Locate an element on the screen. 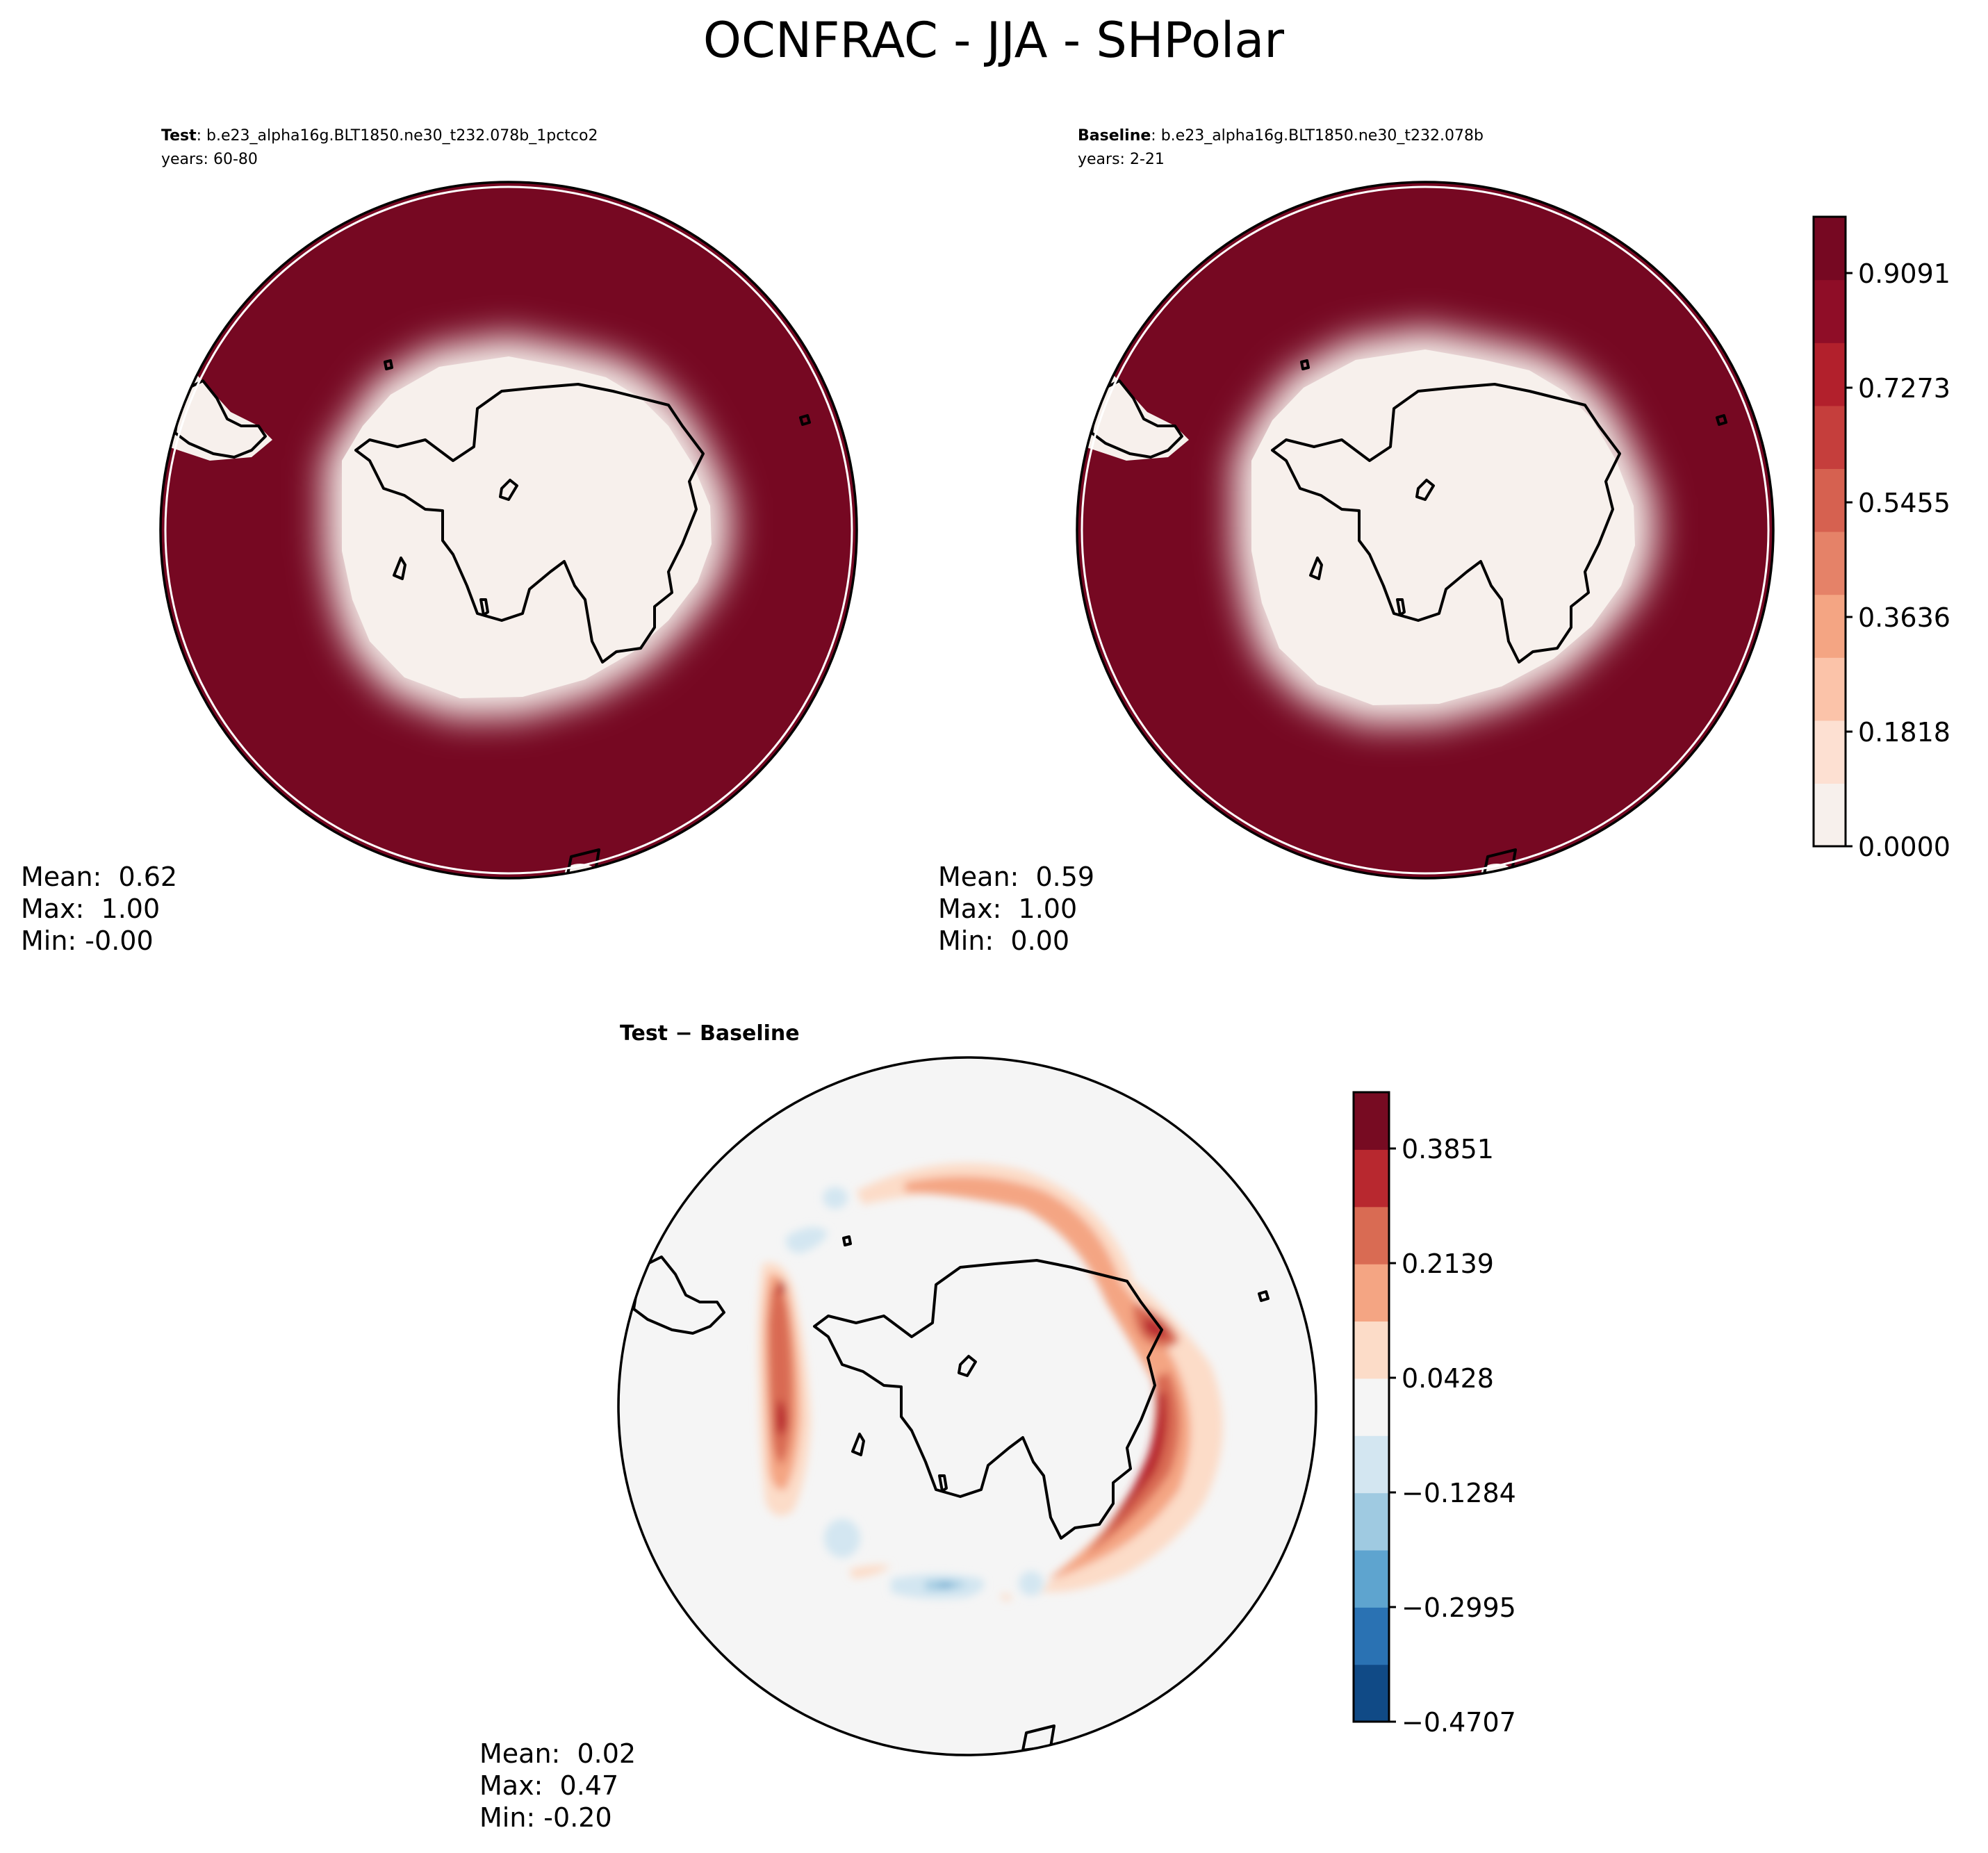 This screenshot has height=1853, width=1988. diff-positive-west-band is located at coordinates (784, 1389).